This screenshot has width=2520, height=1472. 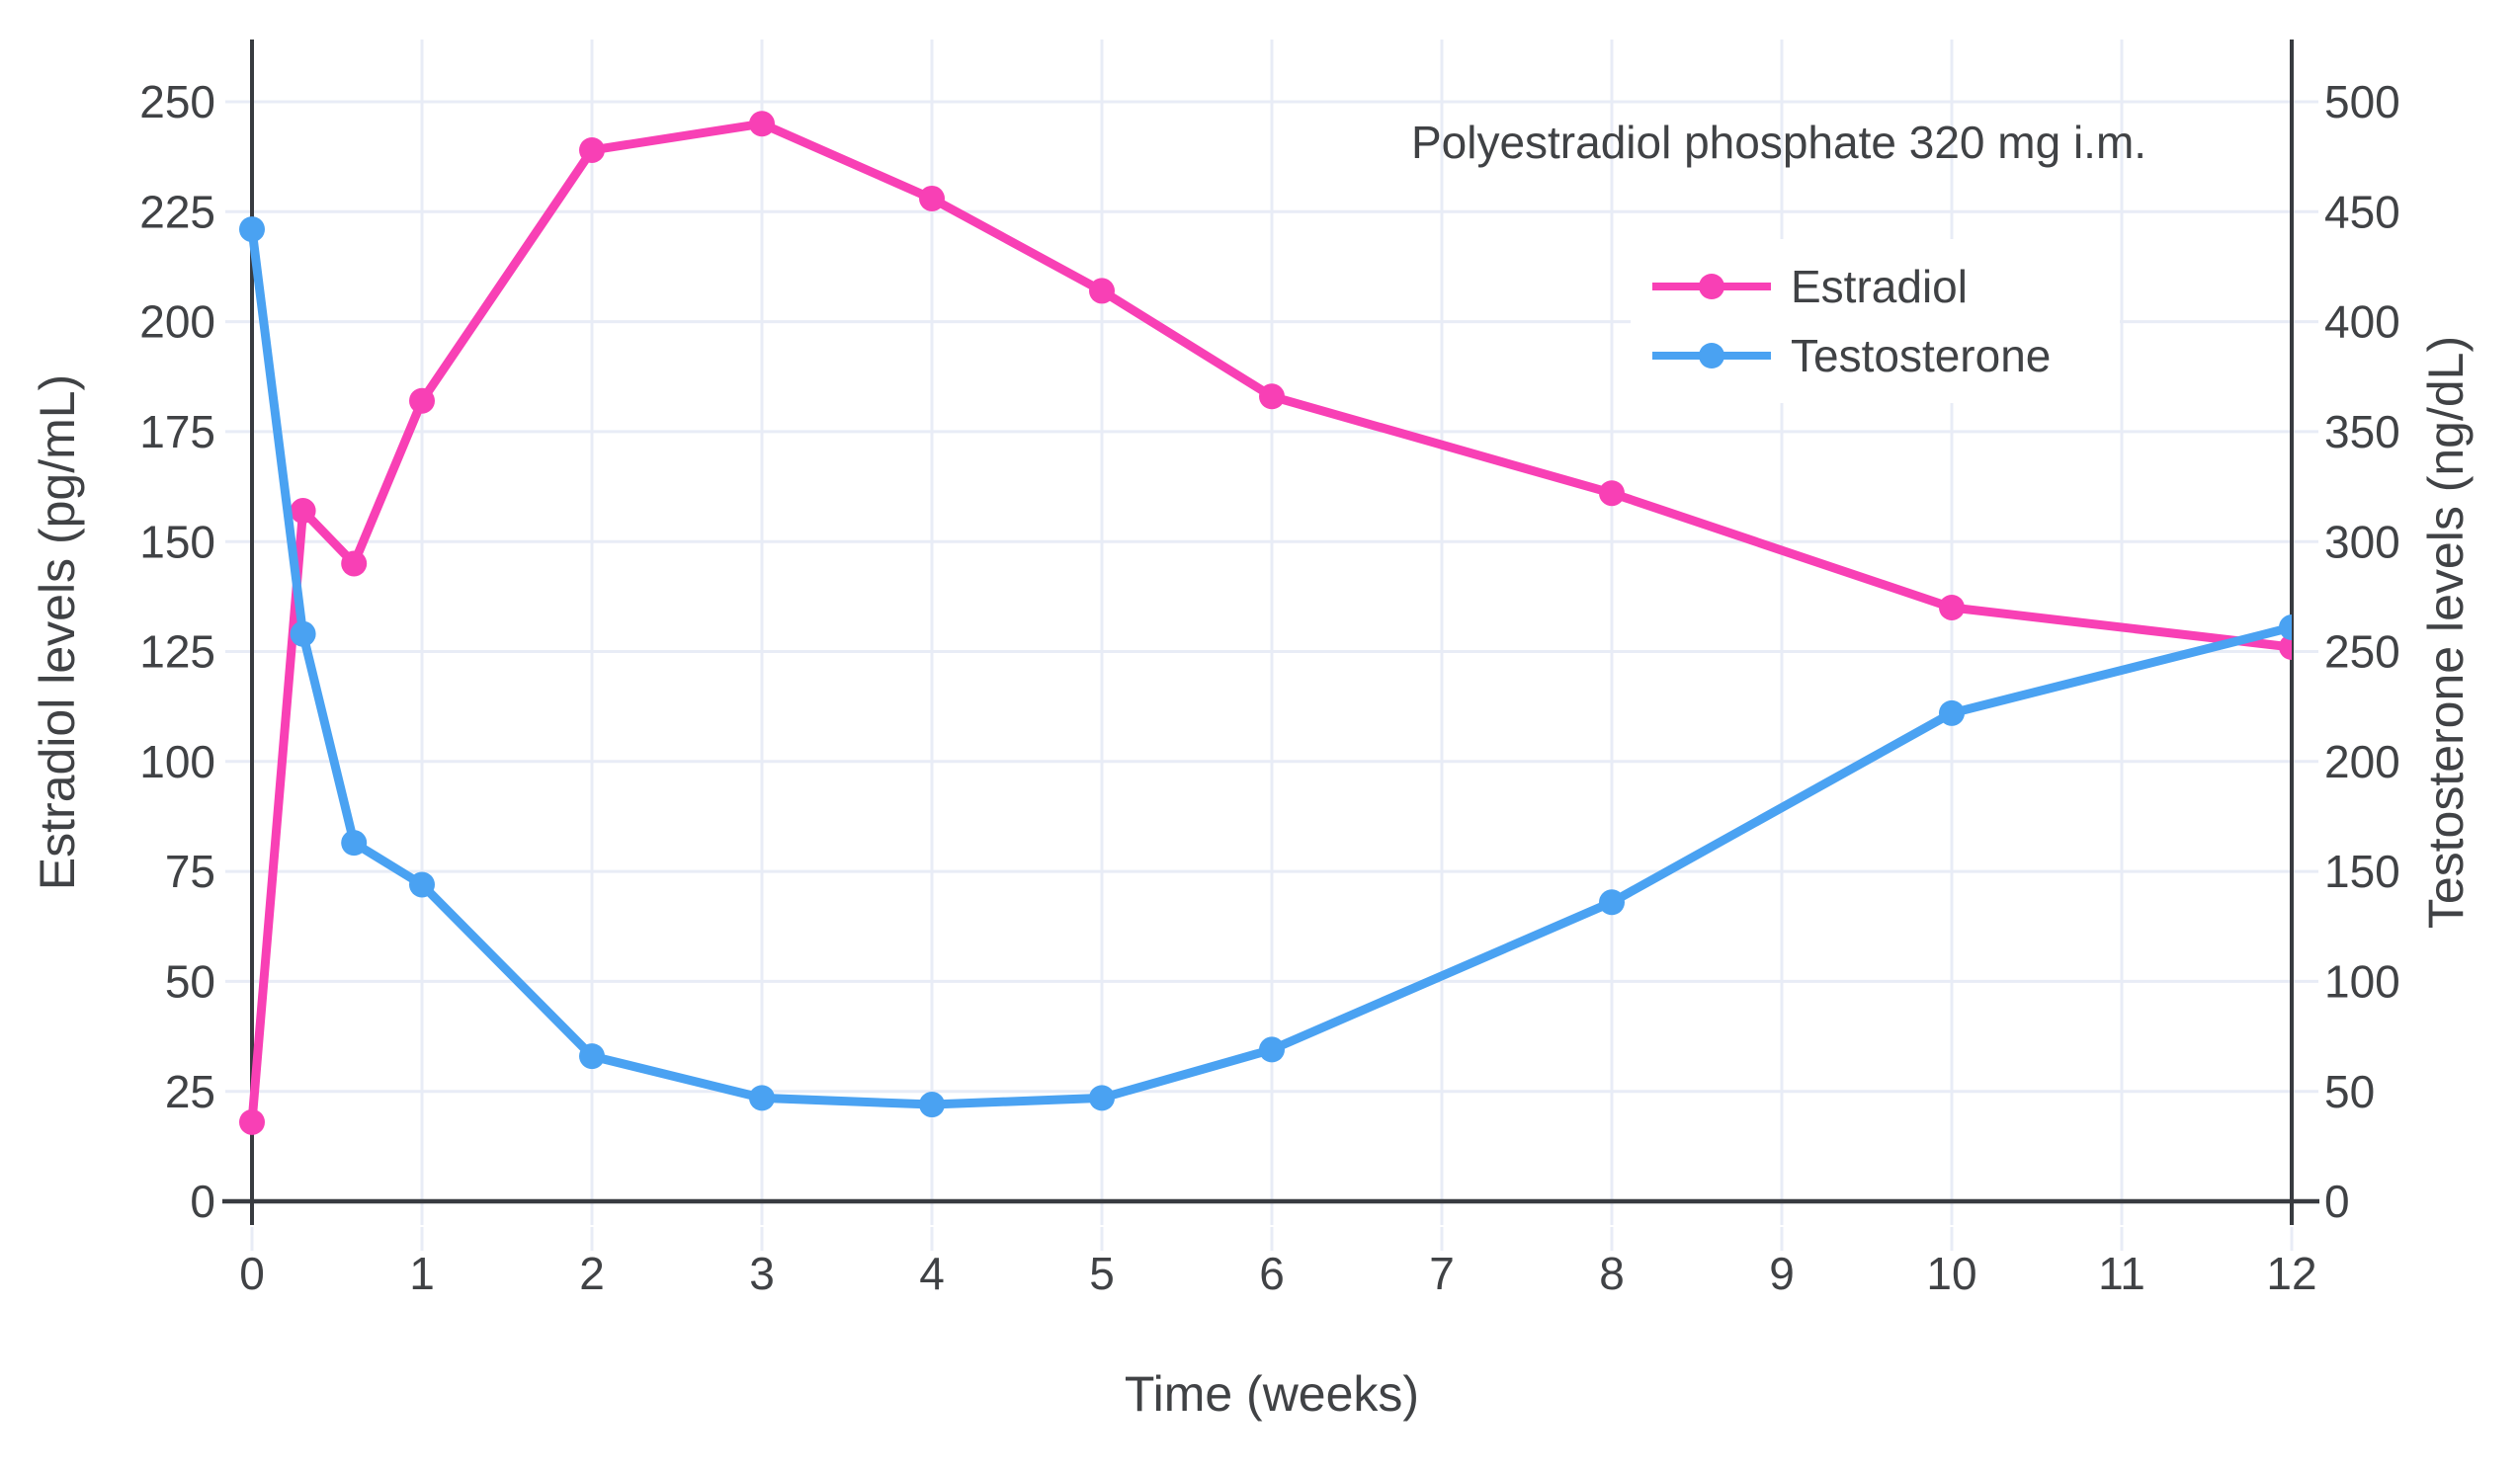 I want to click on legend-background, so click(x=1875, y=321).